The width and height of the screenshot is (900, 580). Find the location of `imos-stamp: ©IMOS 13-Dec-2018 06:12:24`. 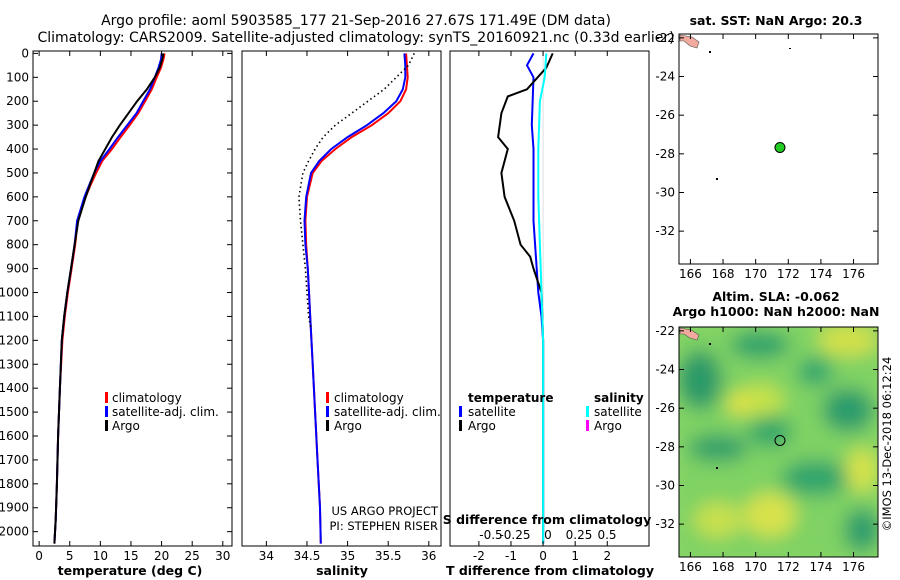

imos-stamp: ©IMOS 13-Dec-2018 06:12:24 is located at coordinates (887, 444).